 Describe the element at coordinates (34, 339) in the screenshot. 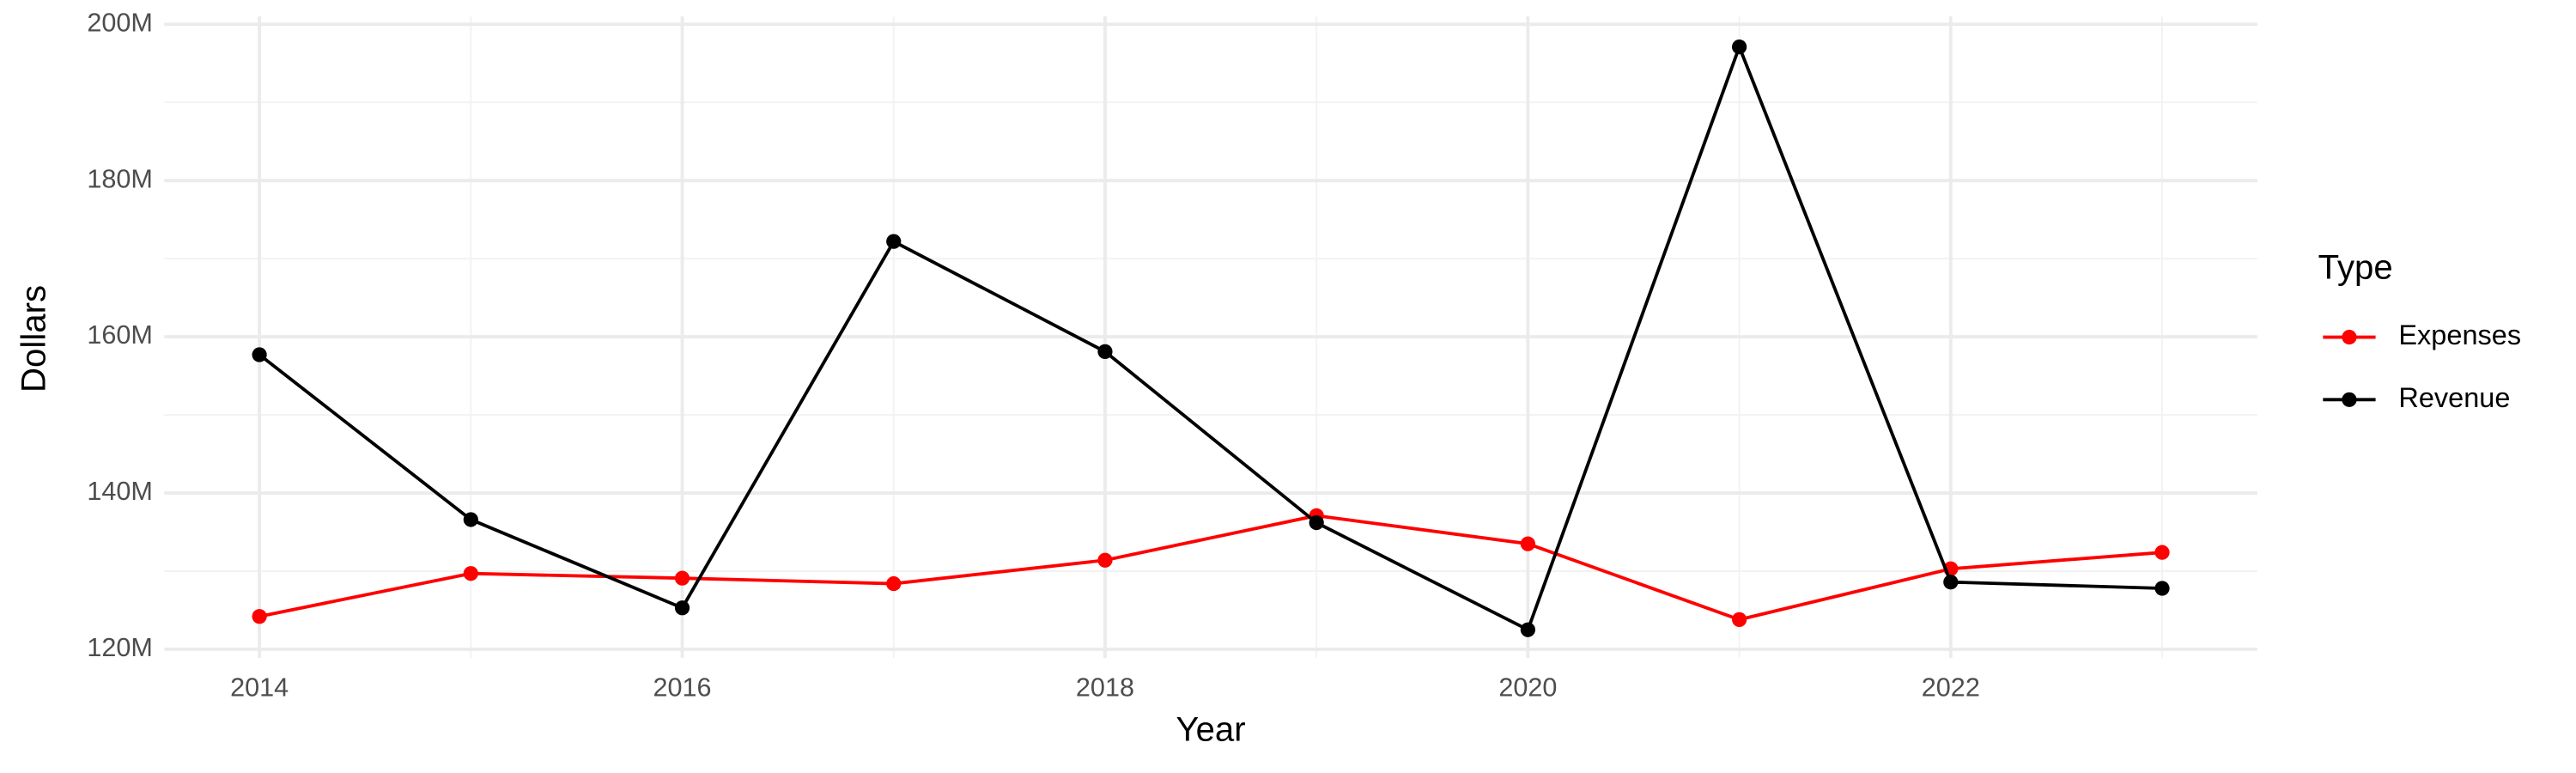

I see `y-axis-title: Dollars` at that location.